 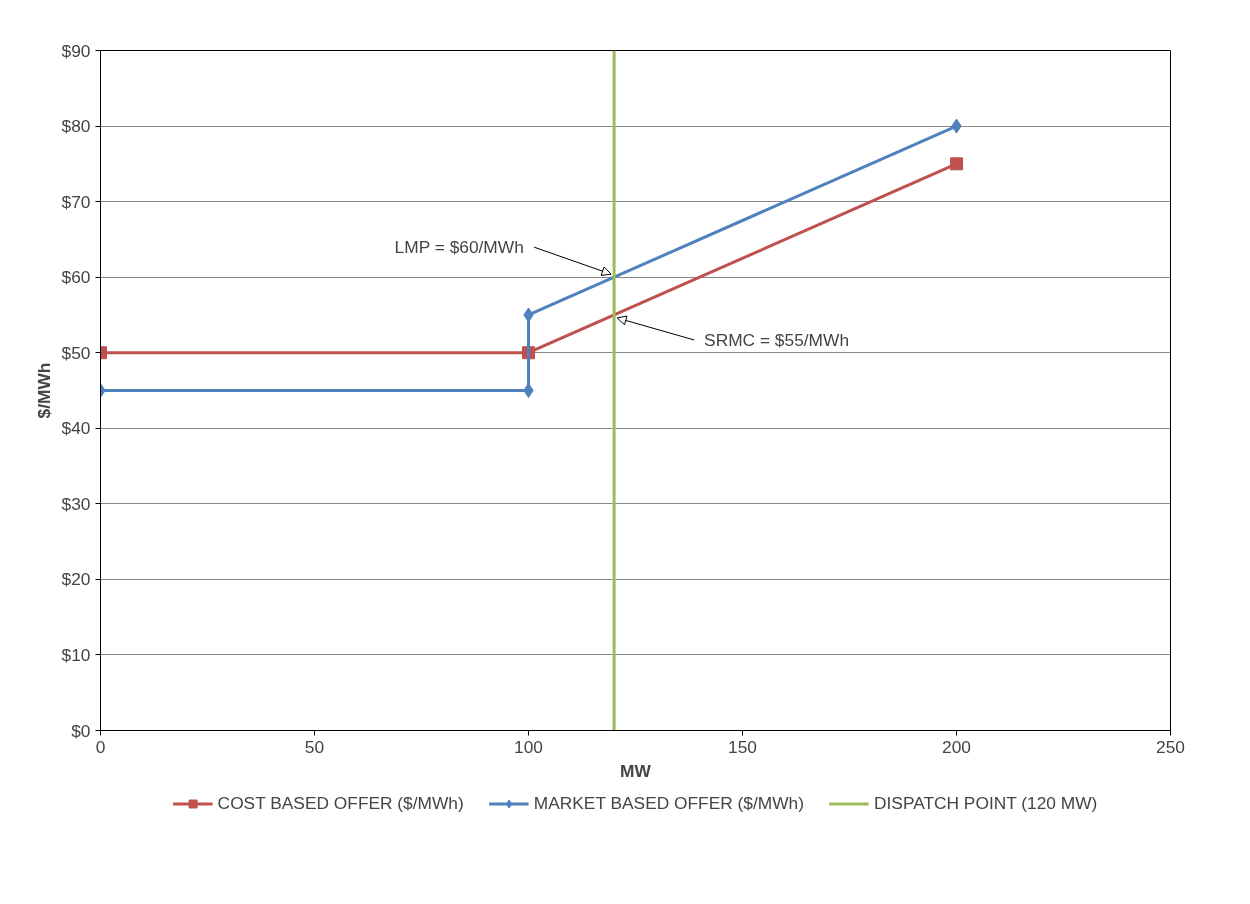 I want to click on x-tick-label: 200, so click(x=956, y=746).